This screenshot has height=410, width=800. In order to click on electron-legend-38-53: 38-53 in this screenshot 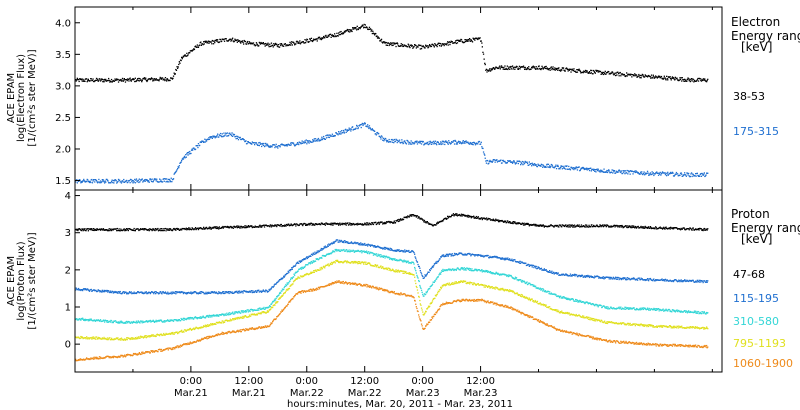, I will do `click(749, 96)`.